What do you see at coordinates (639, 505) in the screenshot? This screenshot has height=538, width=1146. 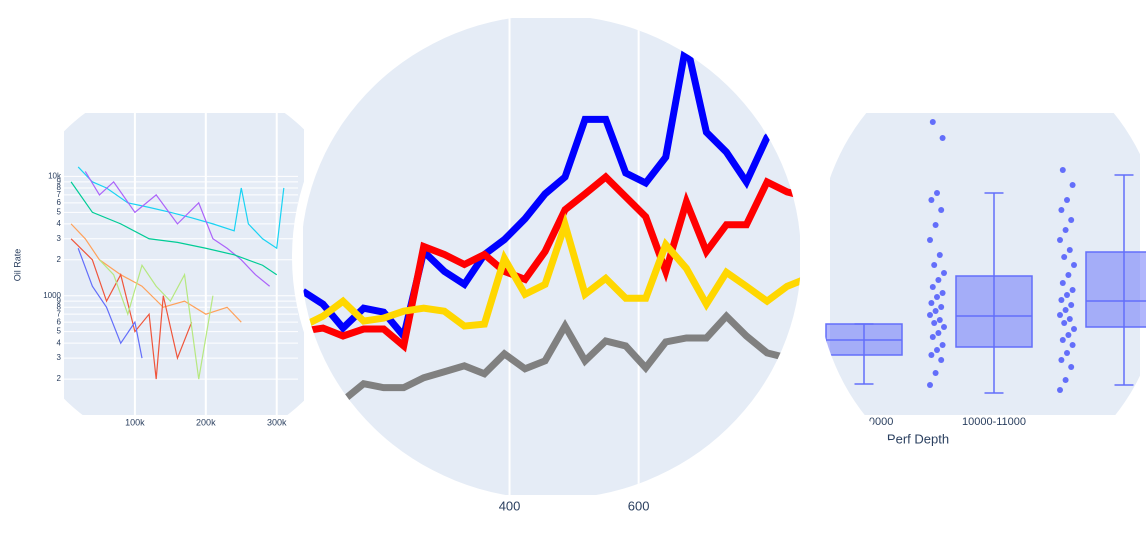 I see `x-tick-label: 600` at bounding box center [639, 505].